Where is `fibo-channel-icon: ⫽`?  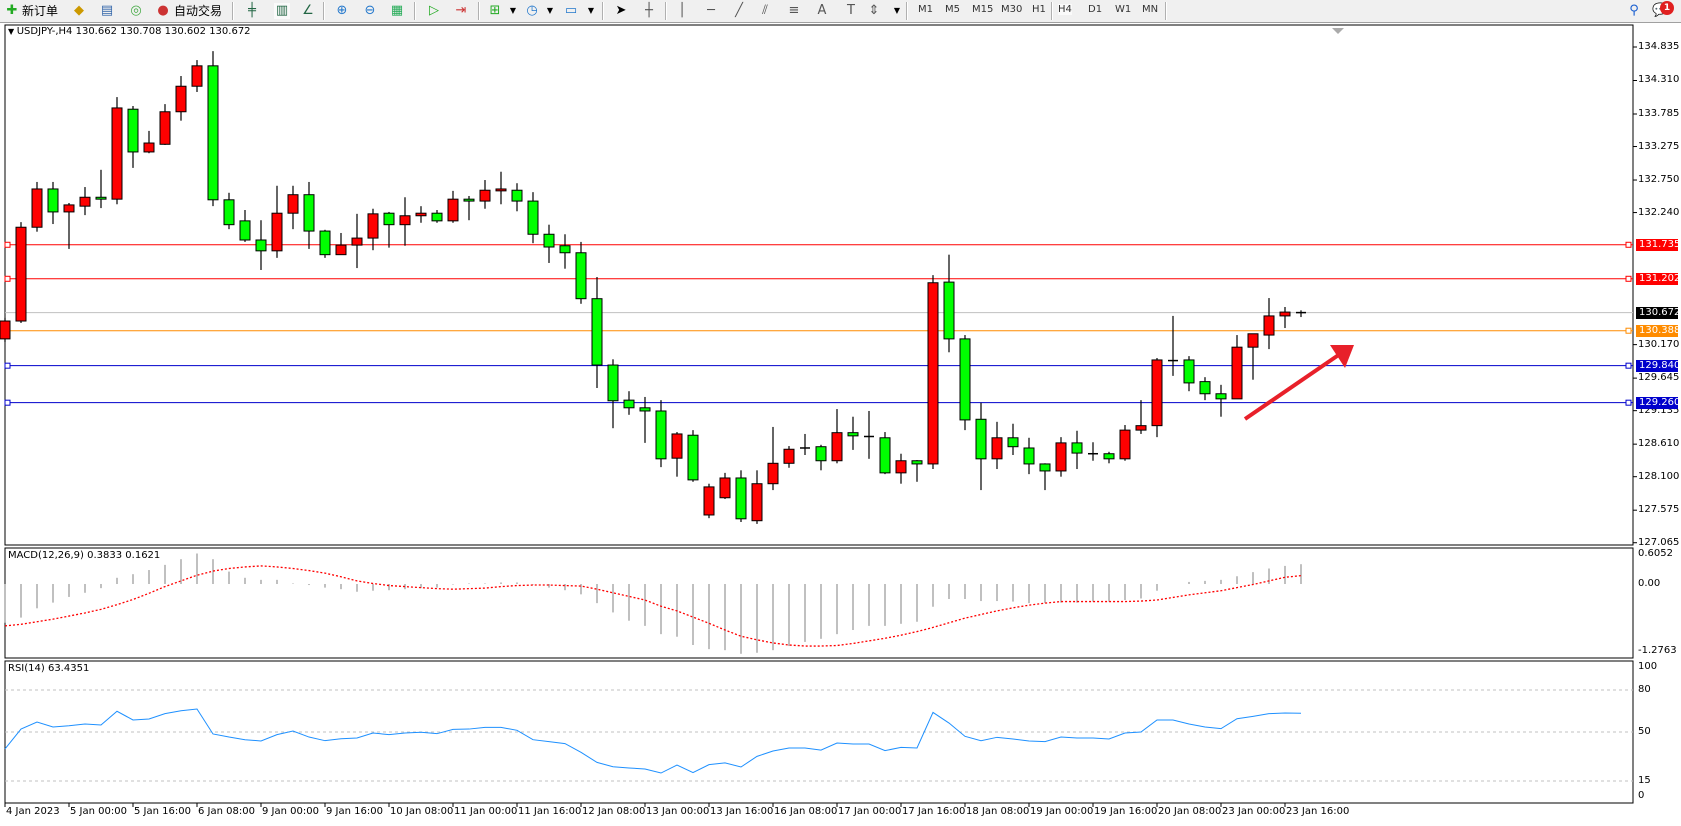
fibo-channel-icon: ⫽ is located at coordinates (765, 10).